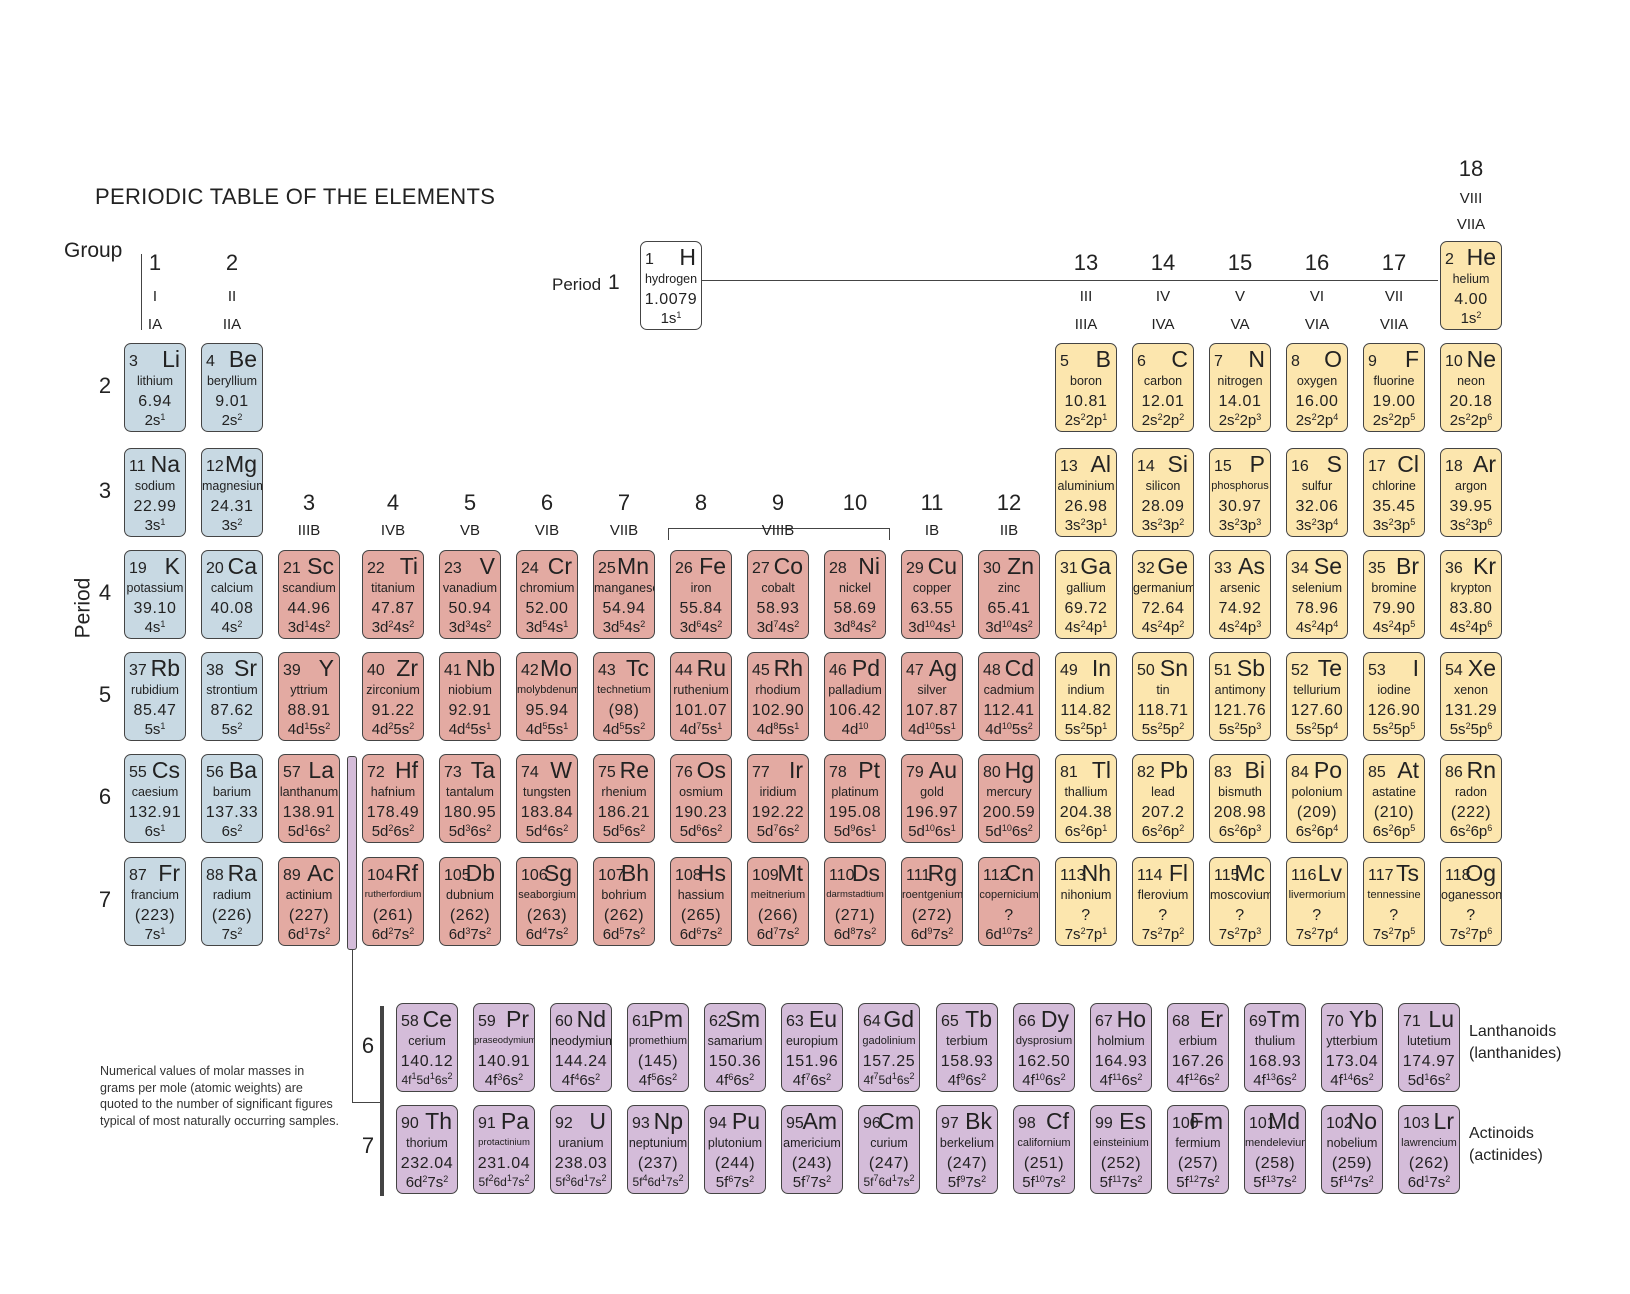 This screenshot has height=1294, width=1630. Describe the element at coordinates (155, 387) in the screenshot. I see `element-cell-lithium: 3 Li lithium 6.94 2s1` at that location.